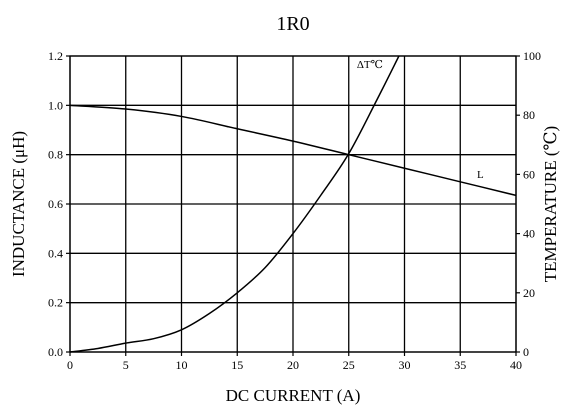 The height and width of the screenshot is (411, 571). I want to click on x-tick-label-5: 25, so click(349, 365).